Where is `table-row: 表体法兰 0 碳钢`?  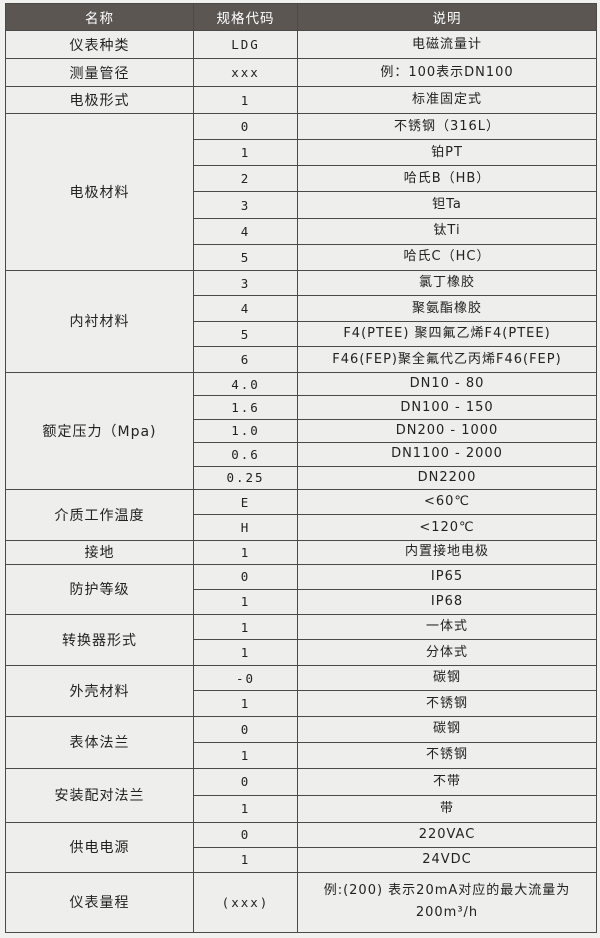 table-row: 表体法兰 0 碳钢 is located at coordinates (301, 742).